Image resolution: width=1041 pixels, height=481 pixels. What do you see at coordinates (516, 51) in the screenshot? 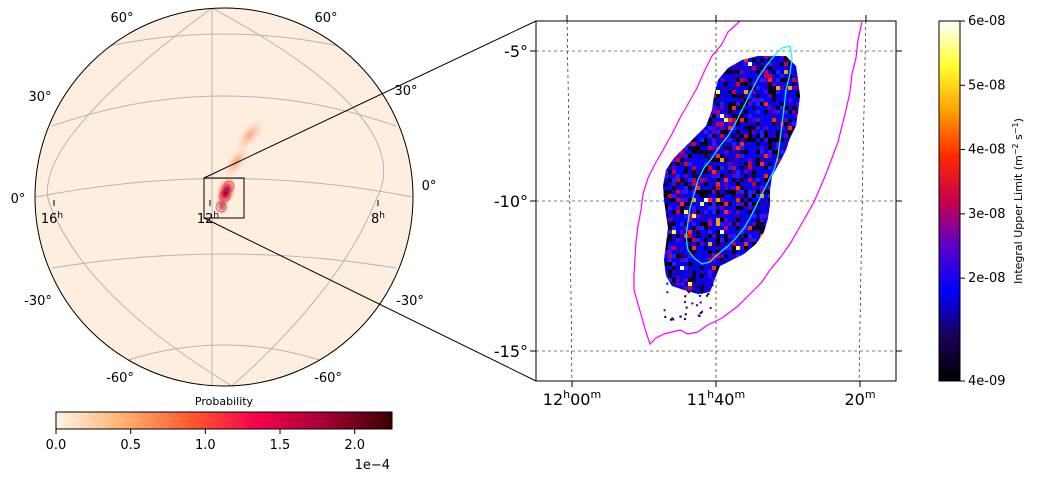
I see `y-tick-label: -5°` at bounding box center [516, 51].